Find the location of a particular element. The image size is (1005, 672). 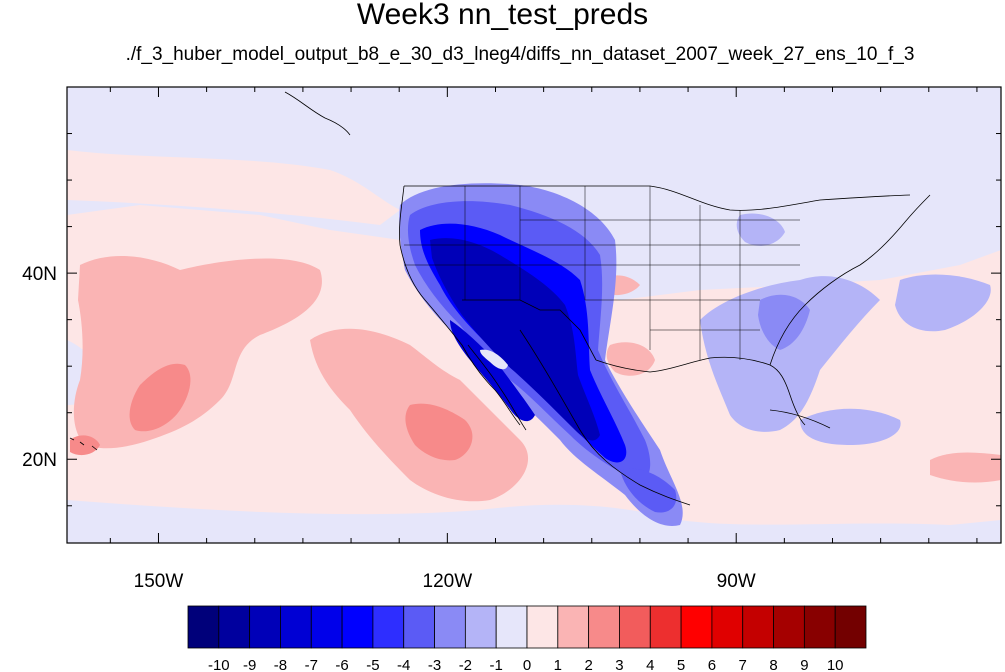

mexico-west-coast is located at coordinates (605, 417).